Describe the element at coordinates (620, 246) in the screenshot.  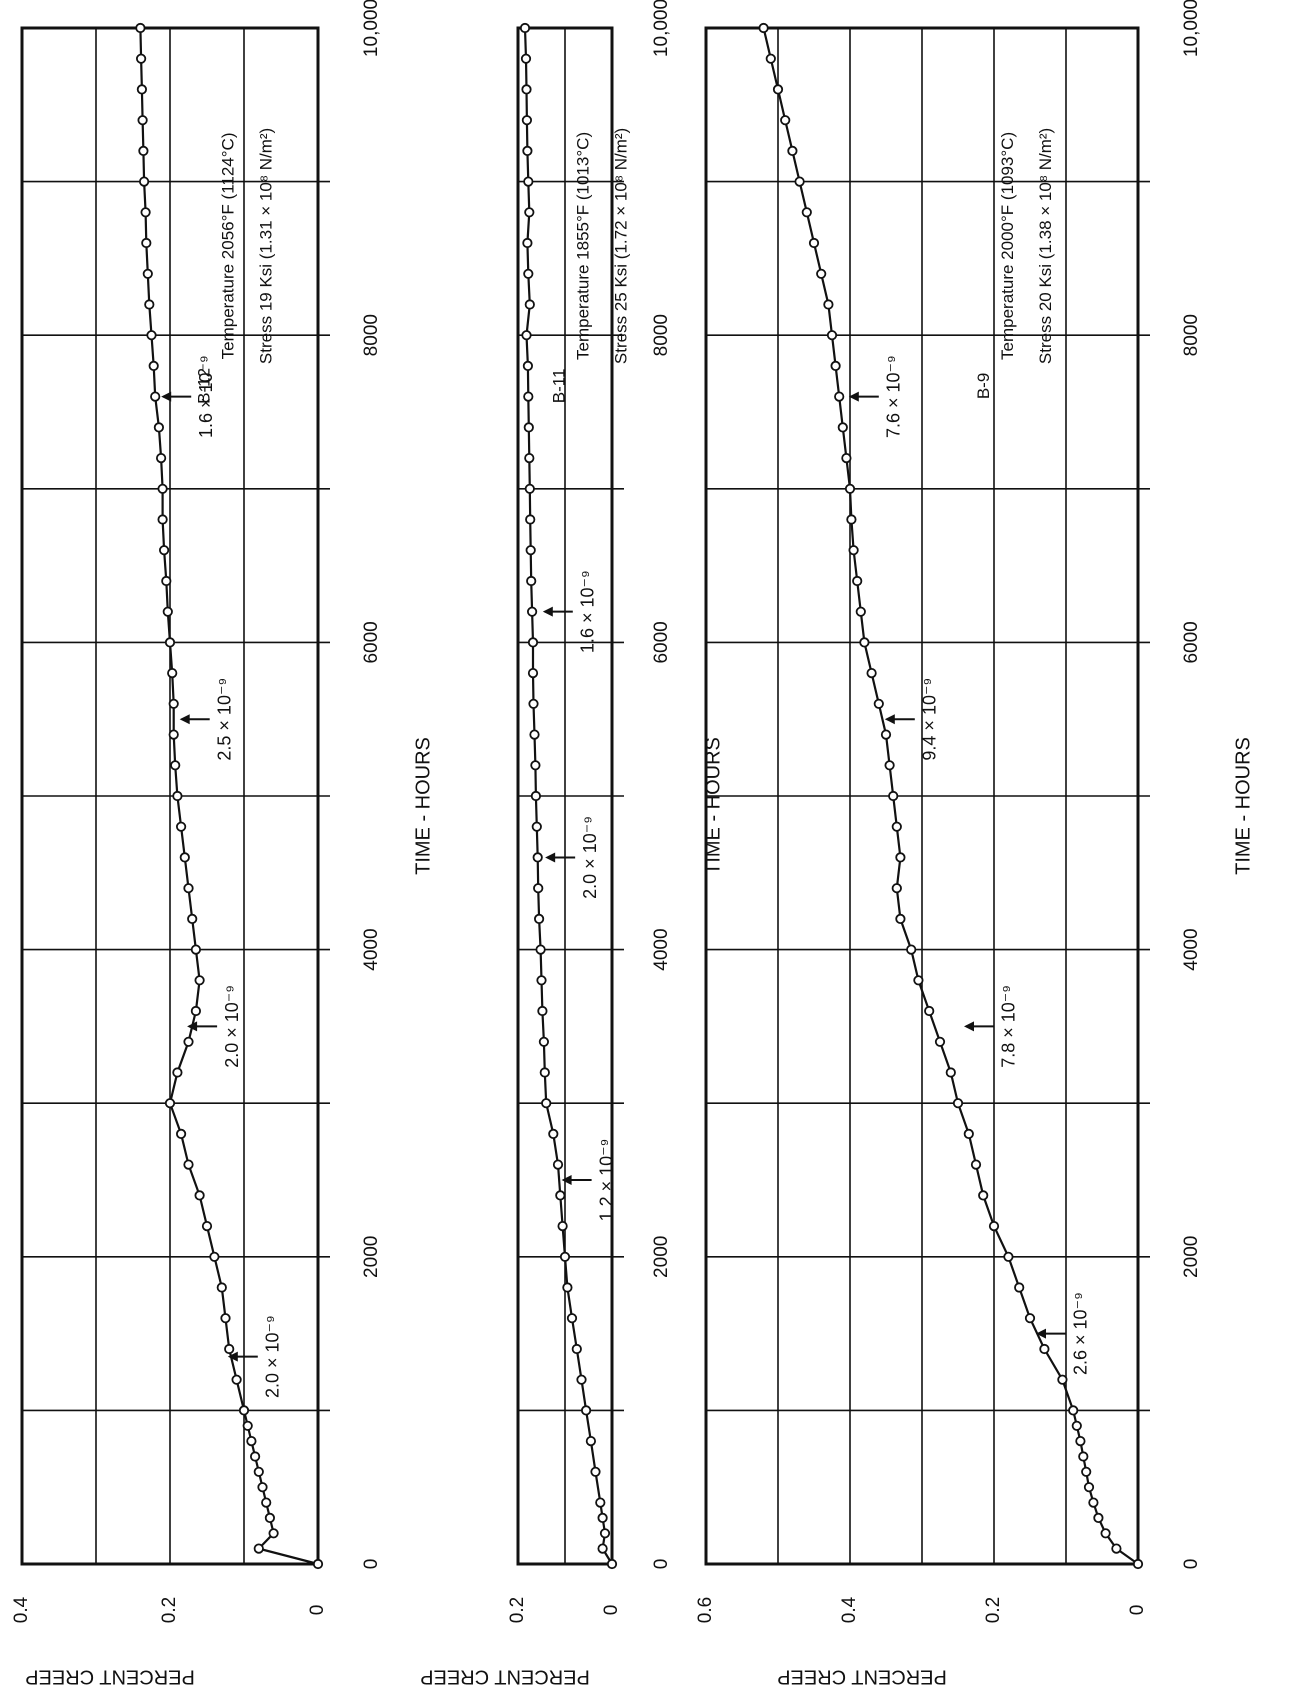
I see `stress-label: Stress 25 Ksi (1.72 × 10⁸ N/m²)` at that location.